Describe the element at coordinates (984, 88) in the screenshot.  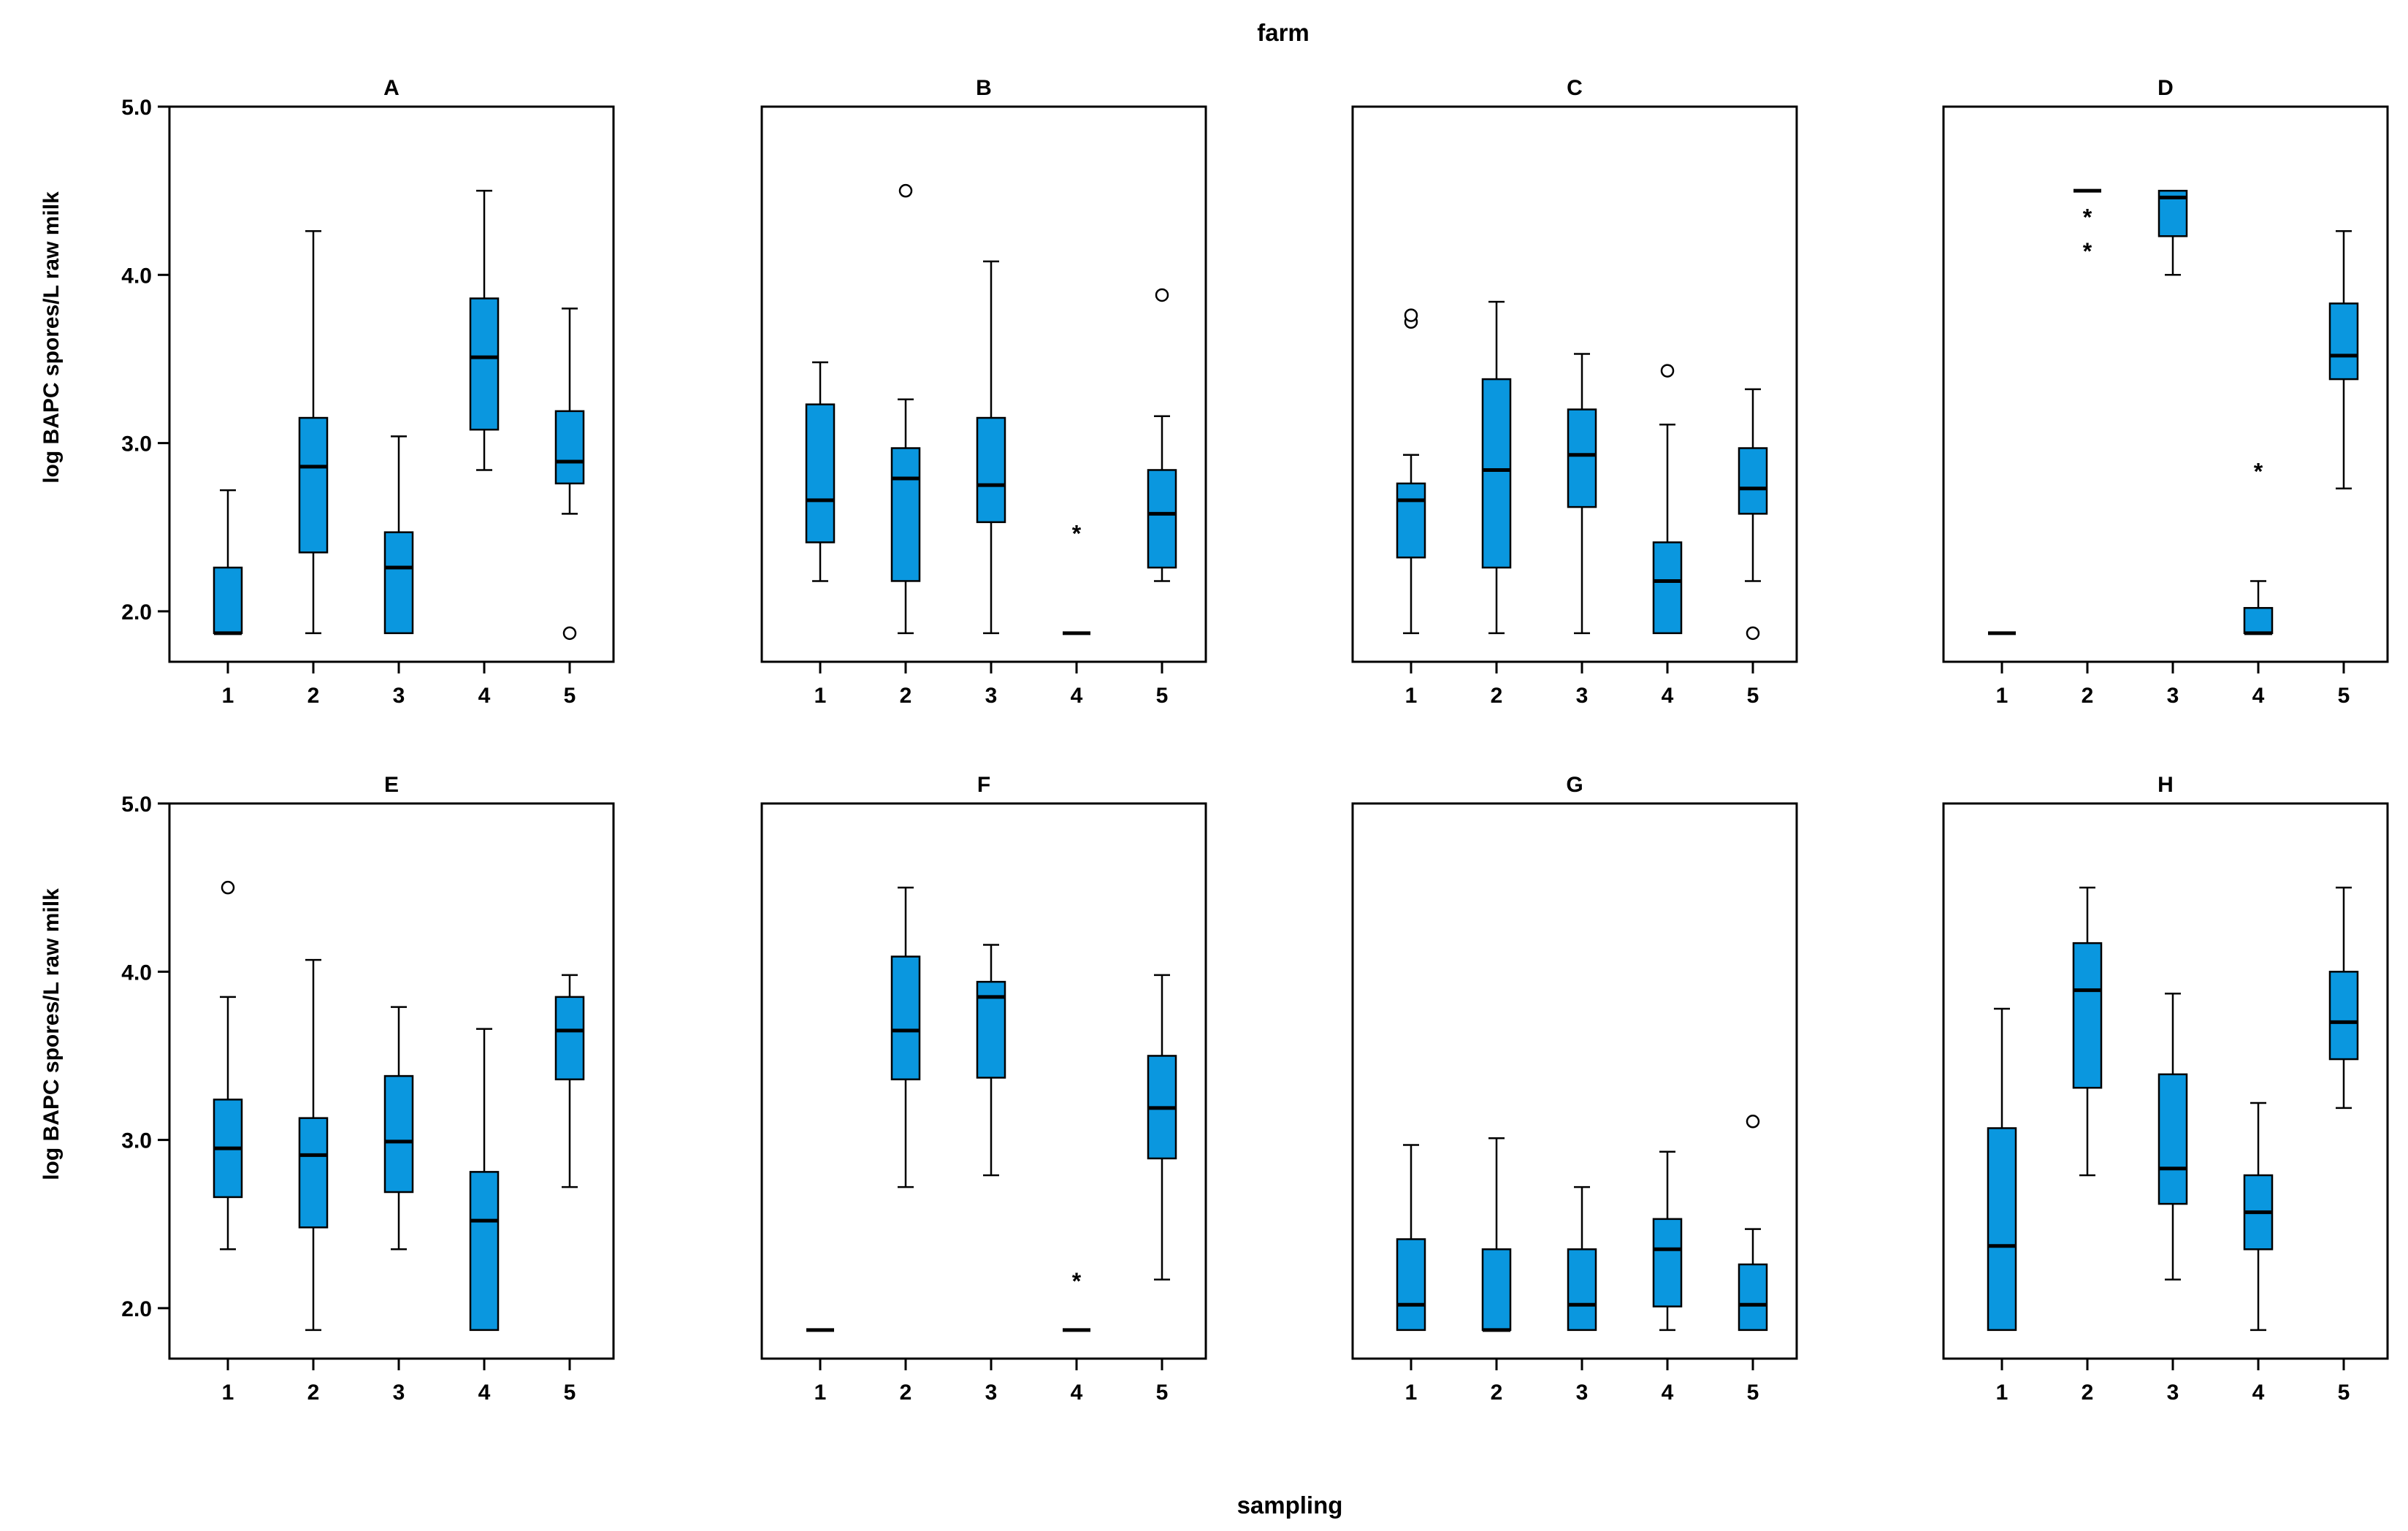
I see `panel-title: B` at that location.